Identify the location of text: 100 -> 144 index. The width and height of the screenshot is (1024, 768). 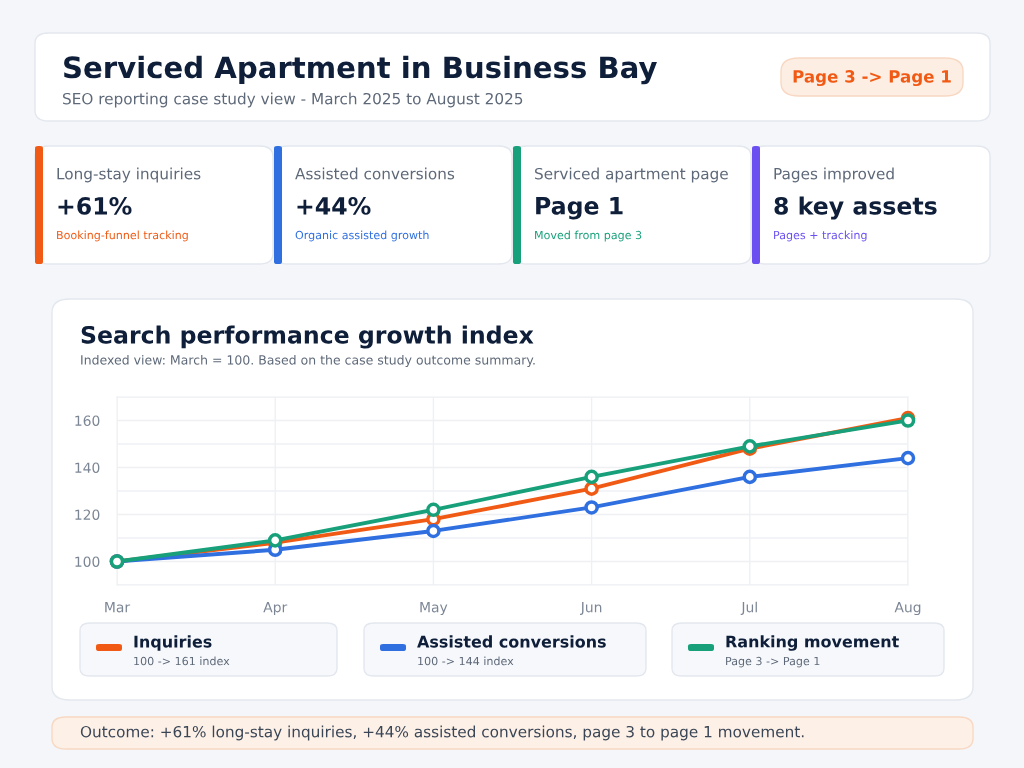
(466, 661).